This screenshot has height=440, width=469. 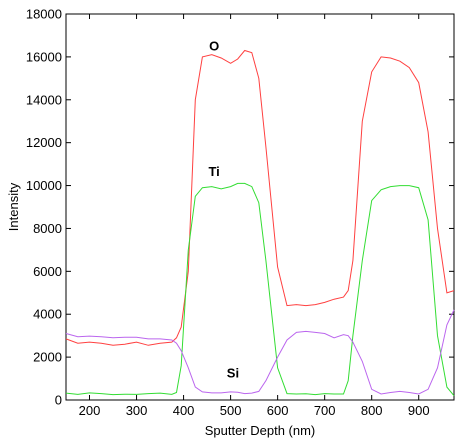 I want to click on y-tick-label: 6000, so click(x=47, y=271).